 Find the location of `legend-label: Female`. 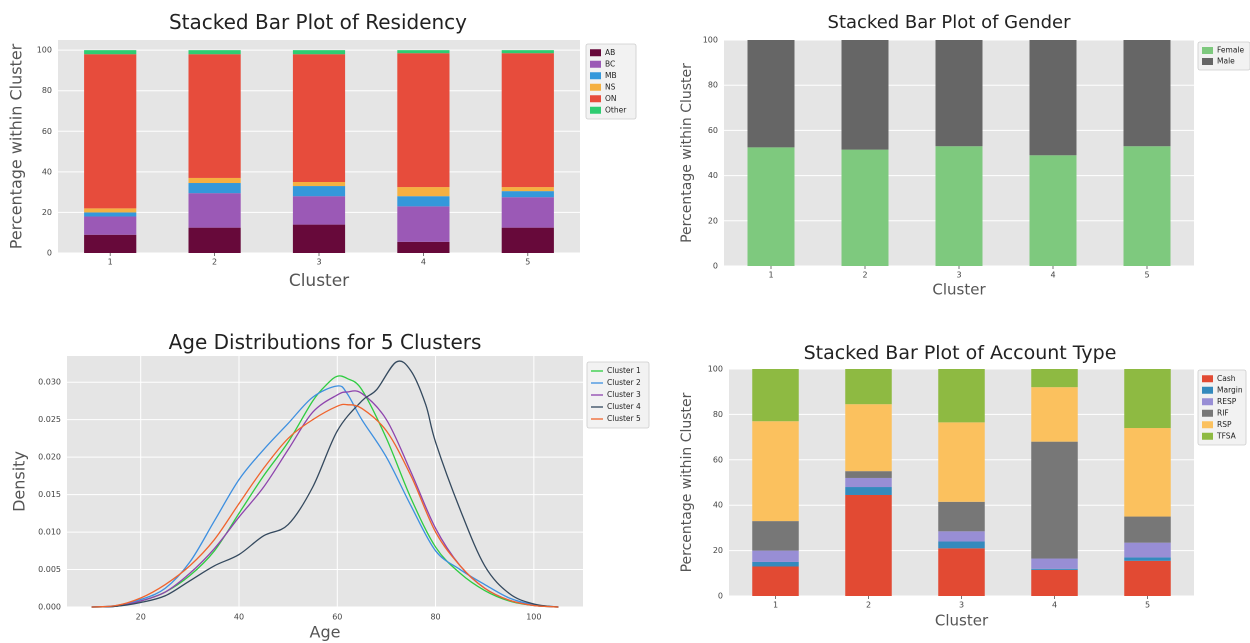

legend-label: Female is located at coordinates (1231, 50).